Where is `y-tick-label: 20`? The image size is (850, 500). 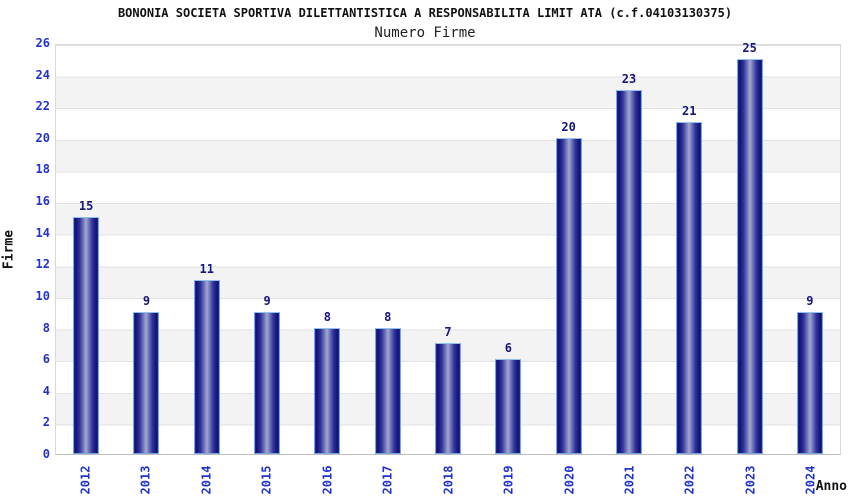
y-tick-label: 20 is located at coordinates (42, 137).